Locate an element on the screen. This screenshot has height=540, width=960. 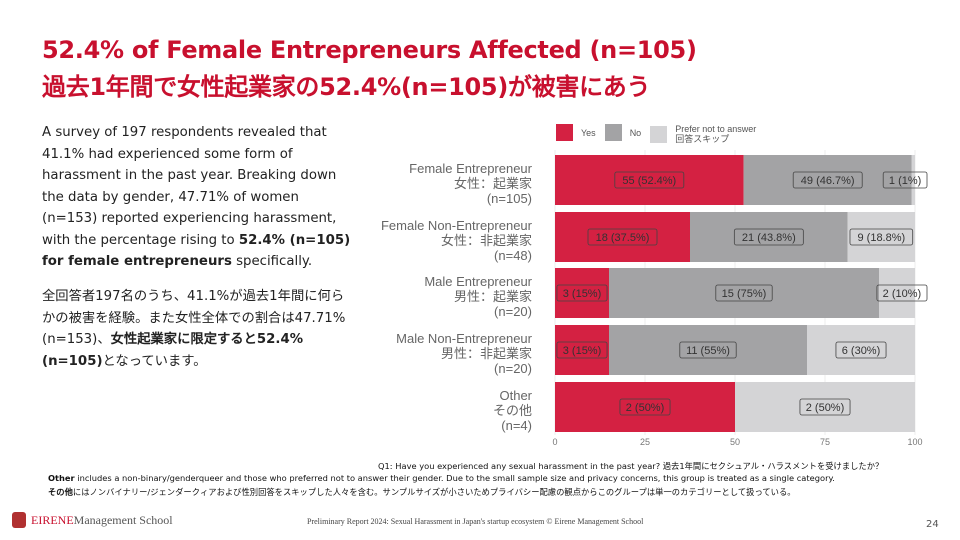
data-label: 18 (37.5%) is located at coordinates (623, 238).